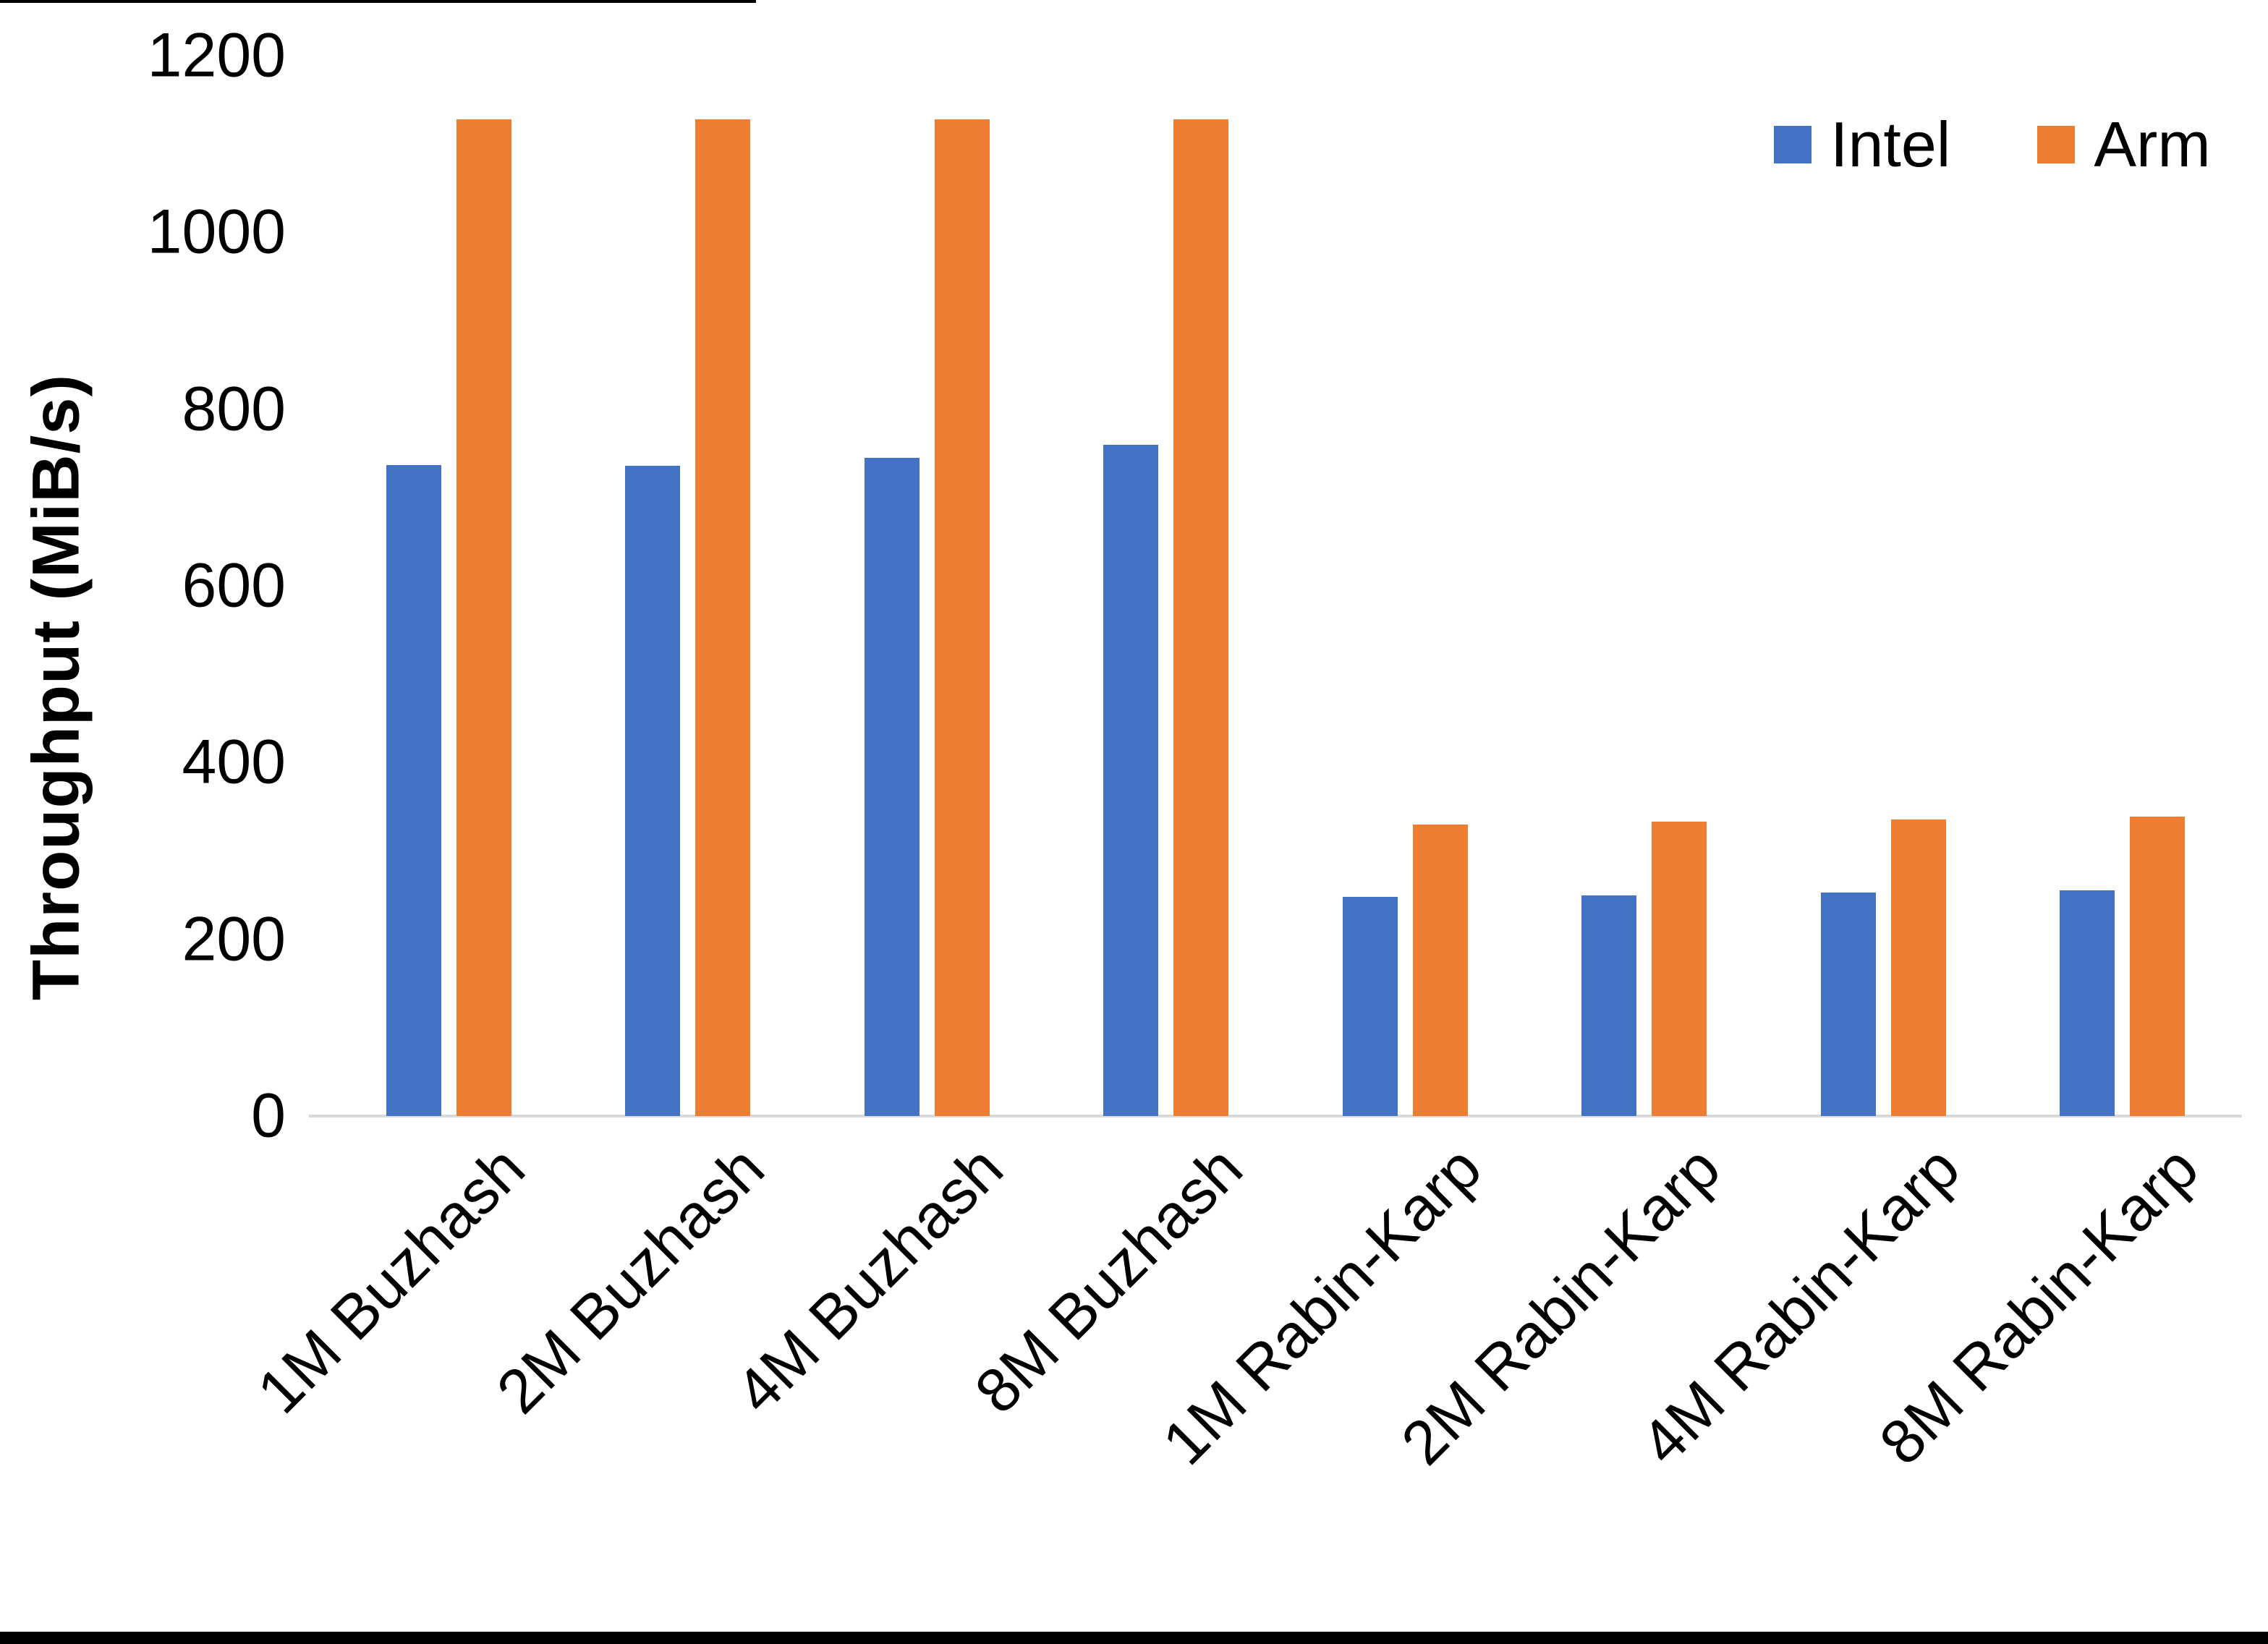 This screenshot has width=2268, height=1644. What do you see at coordinates (1793, 144) in the screenshot?
I see `intel-series-swatch` at bounding box center [1793, 144].